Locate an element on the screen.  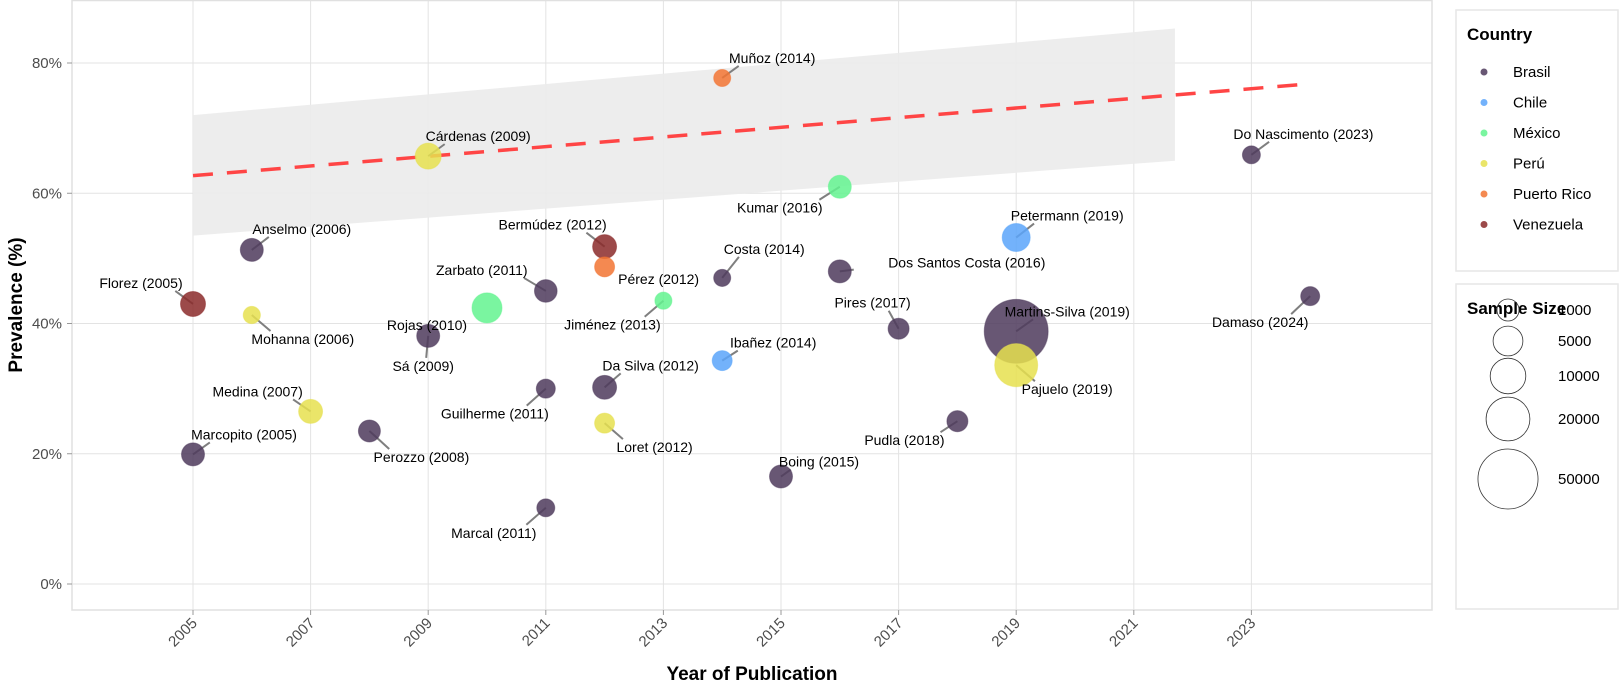
trend-line-layer is located at coordinates (751, 130).